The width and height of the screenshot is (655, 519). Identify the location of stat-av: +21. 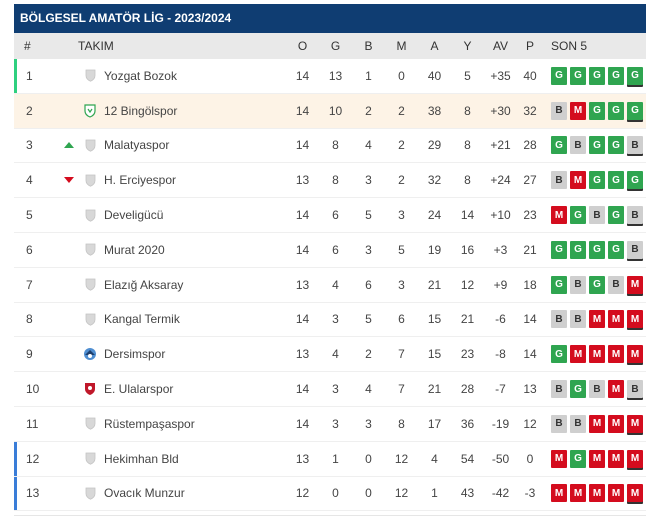
(500, 145).